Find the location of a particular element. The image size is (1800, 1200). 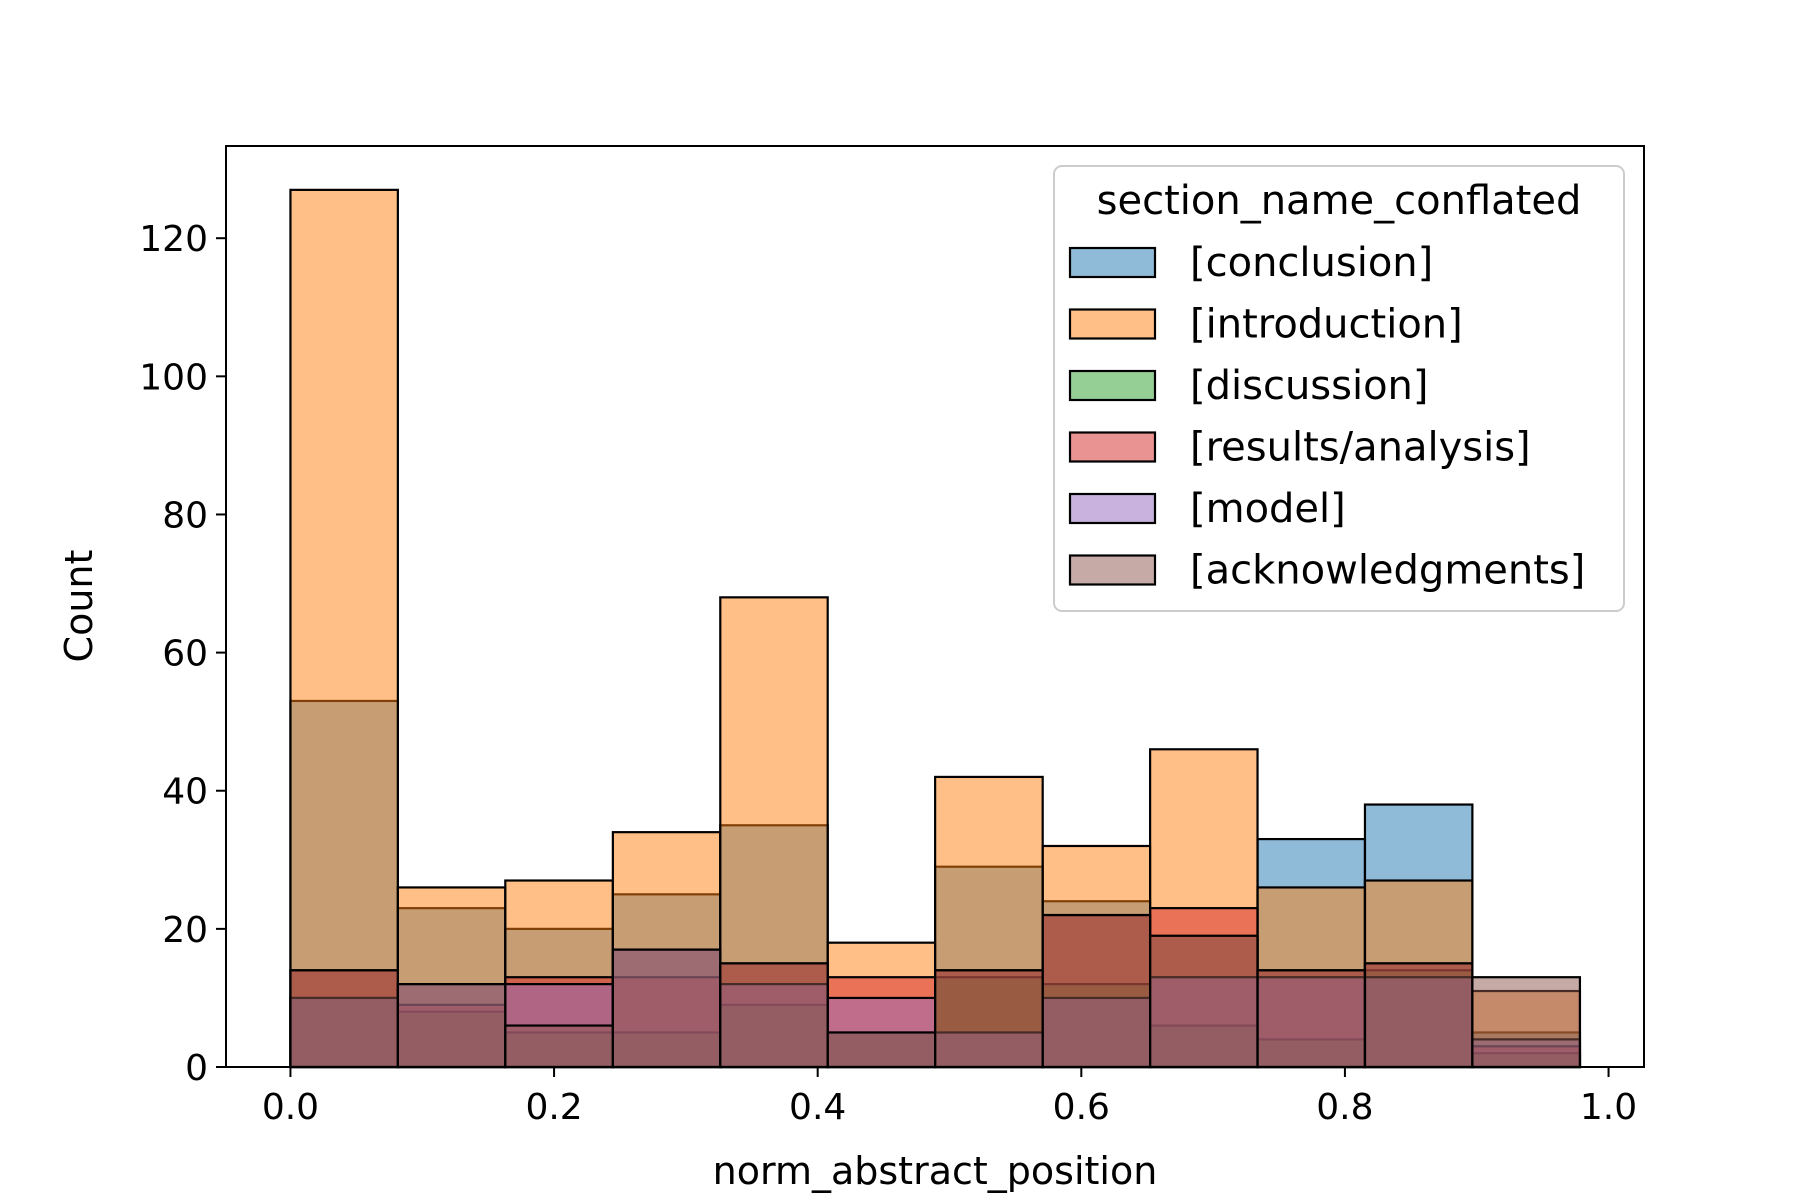

series-5-bars is located at coordinates (935, 991).